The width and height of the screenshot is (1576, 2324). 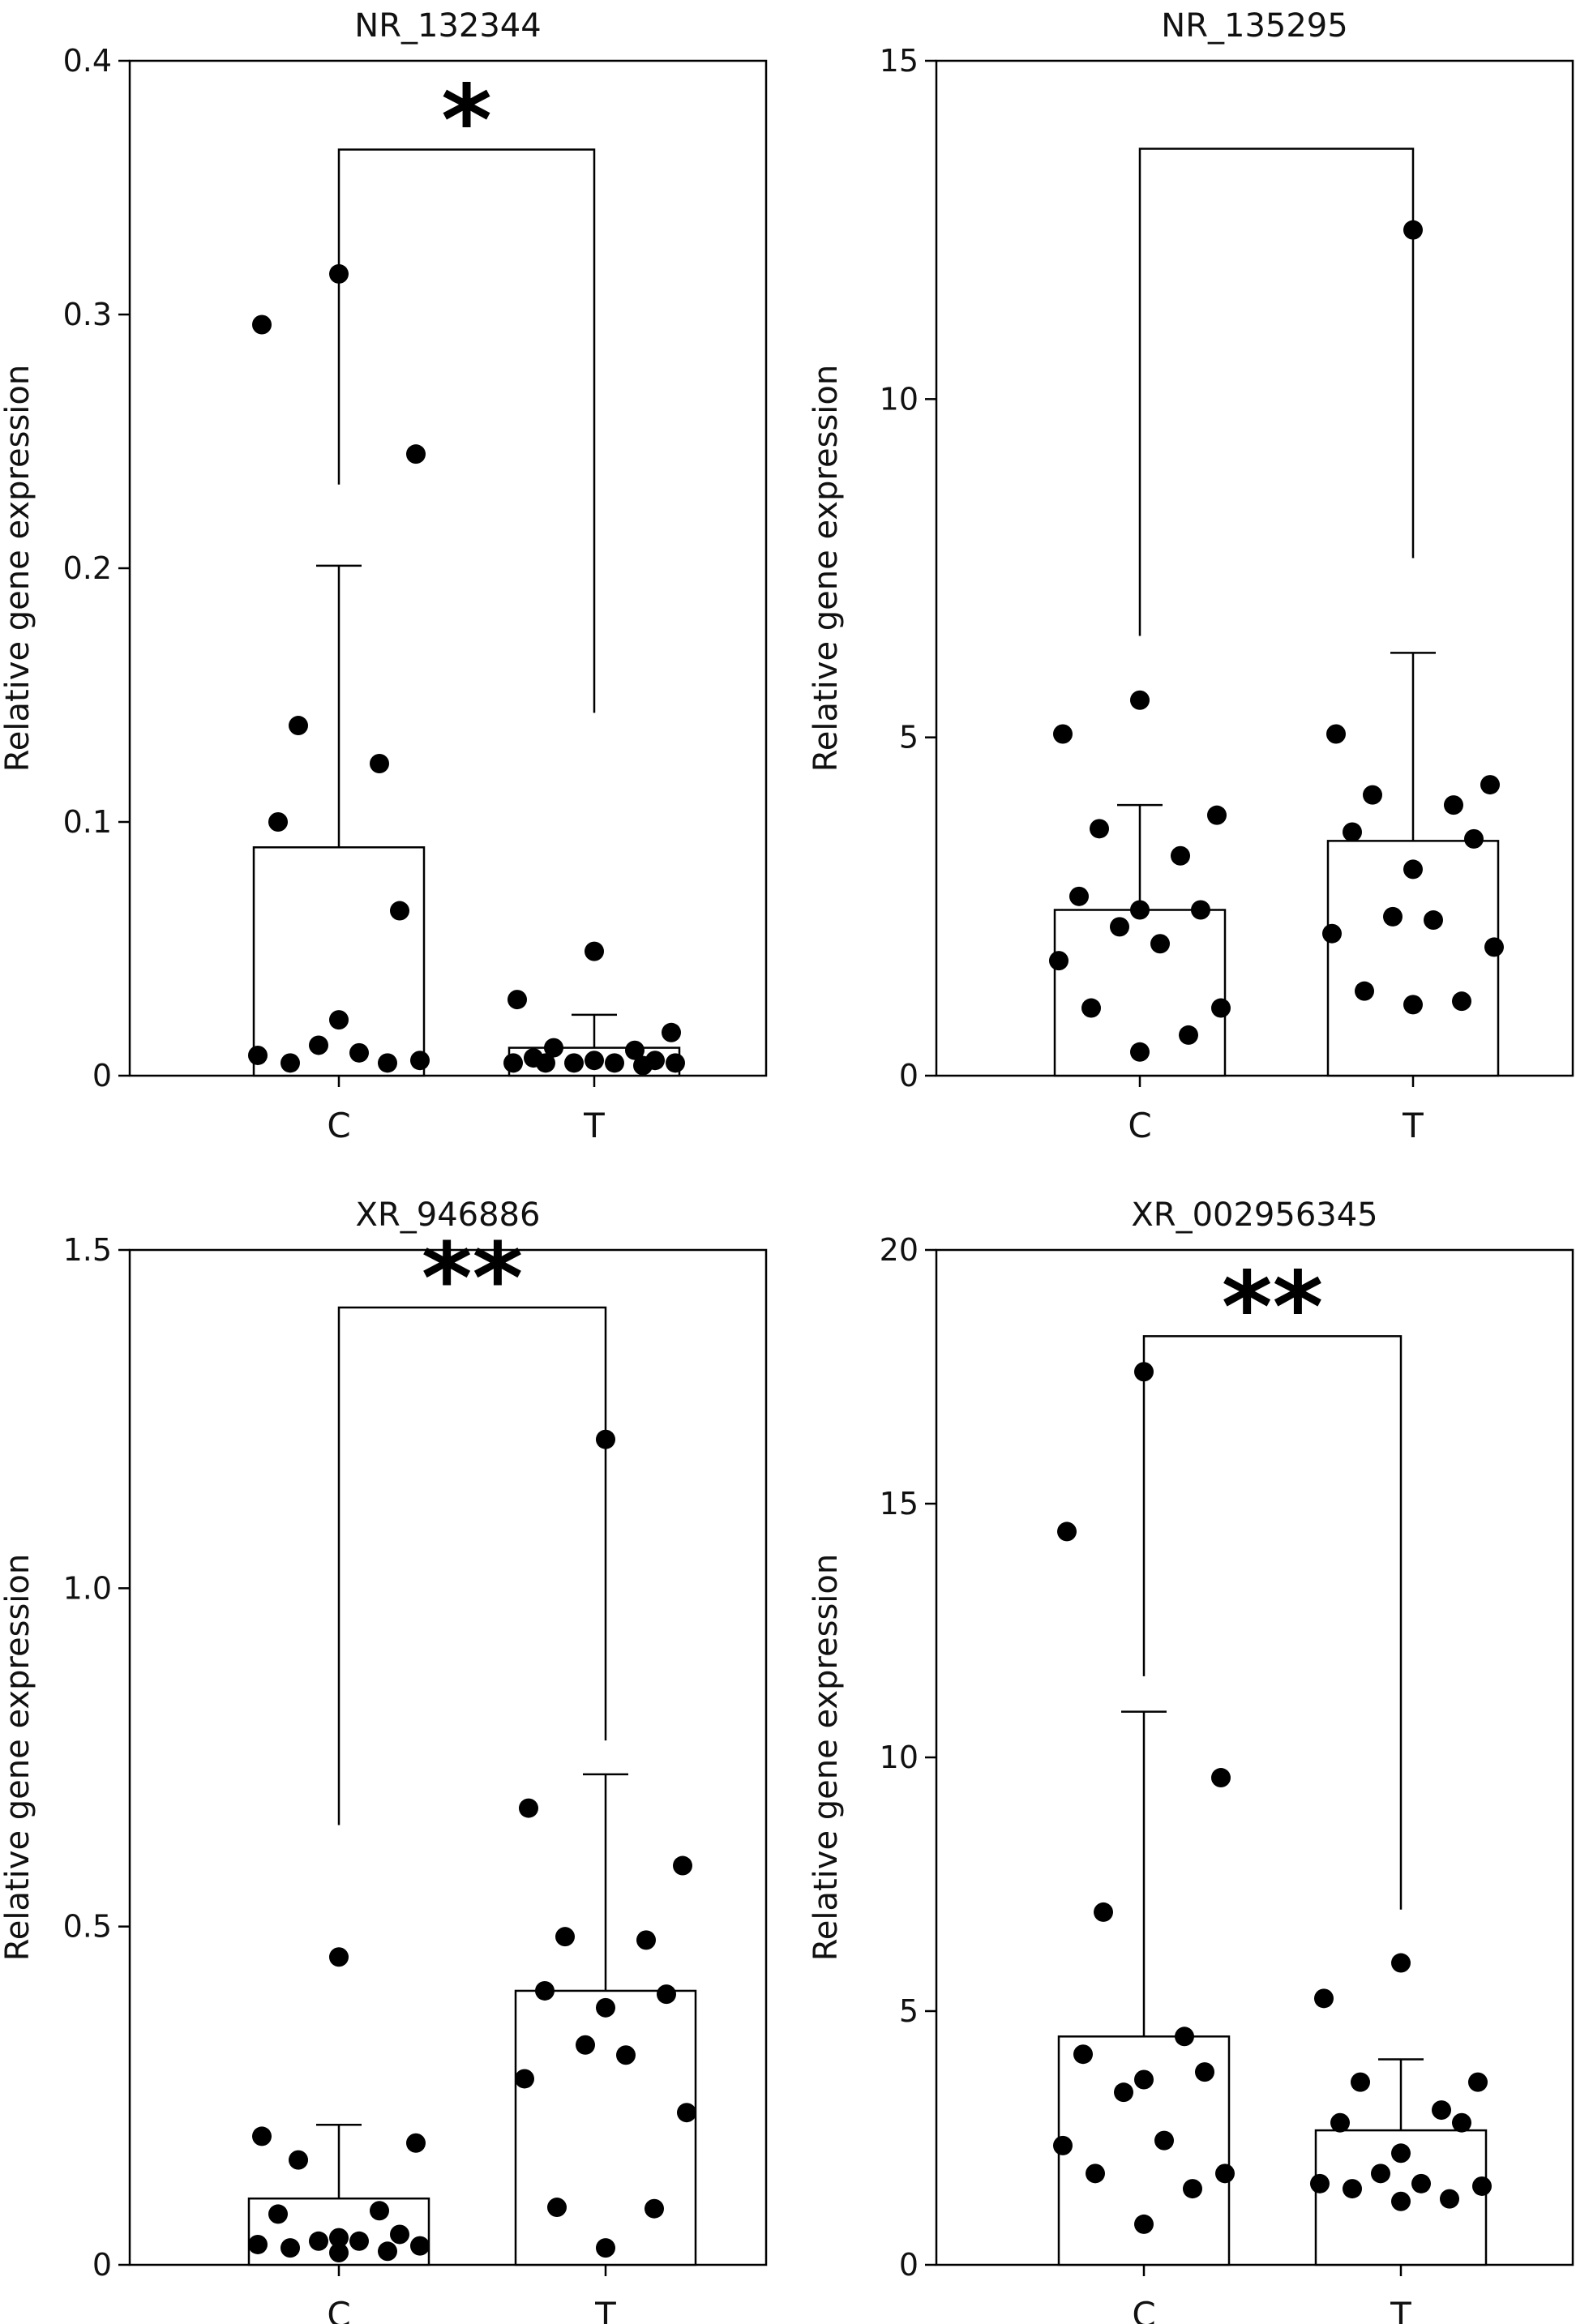 I want to click on y-tick-label: 0.2, so click(x=87, y=568).